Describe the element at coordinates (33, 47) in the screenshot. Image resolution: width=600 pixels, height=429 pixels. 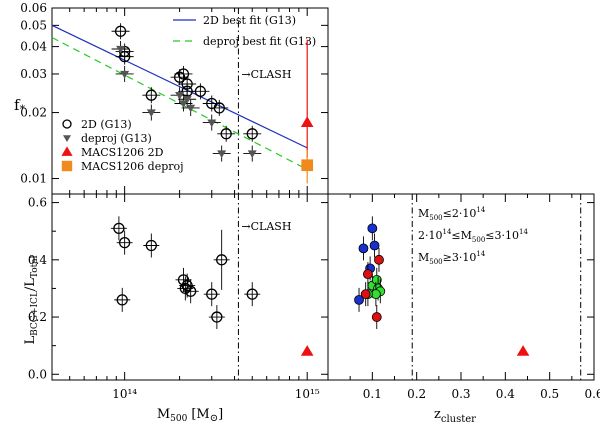
I see `top-ytick-label: 0.04` at that location.